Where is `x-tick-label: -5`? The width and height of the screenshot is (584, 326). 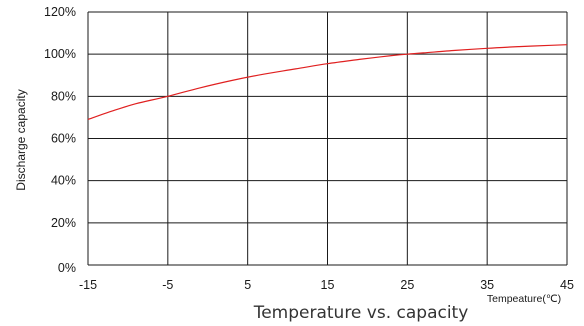
x-tick-label: -5 is located at coordinates (167, 285).